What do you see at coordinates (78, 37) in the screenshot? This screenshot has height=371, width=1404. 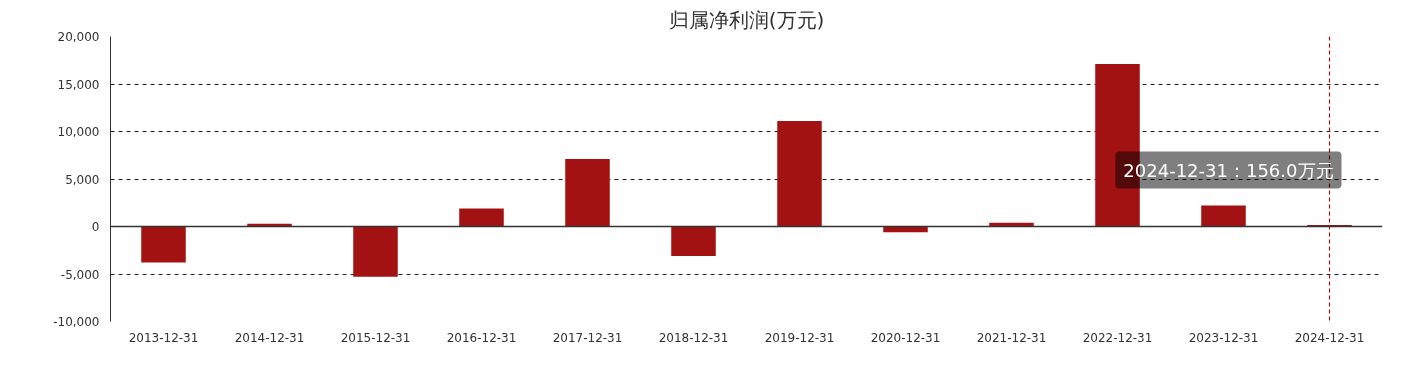 I see `y-tick-label: 20,000` at bounding box center [78, 37].